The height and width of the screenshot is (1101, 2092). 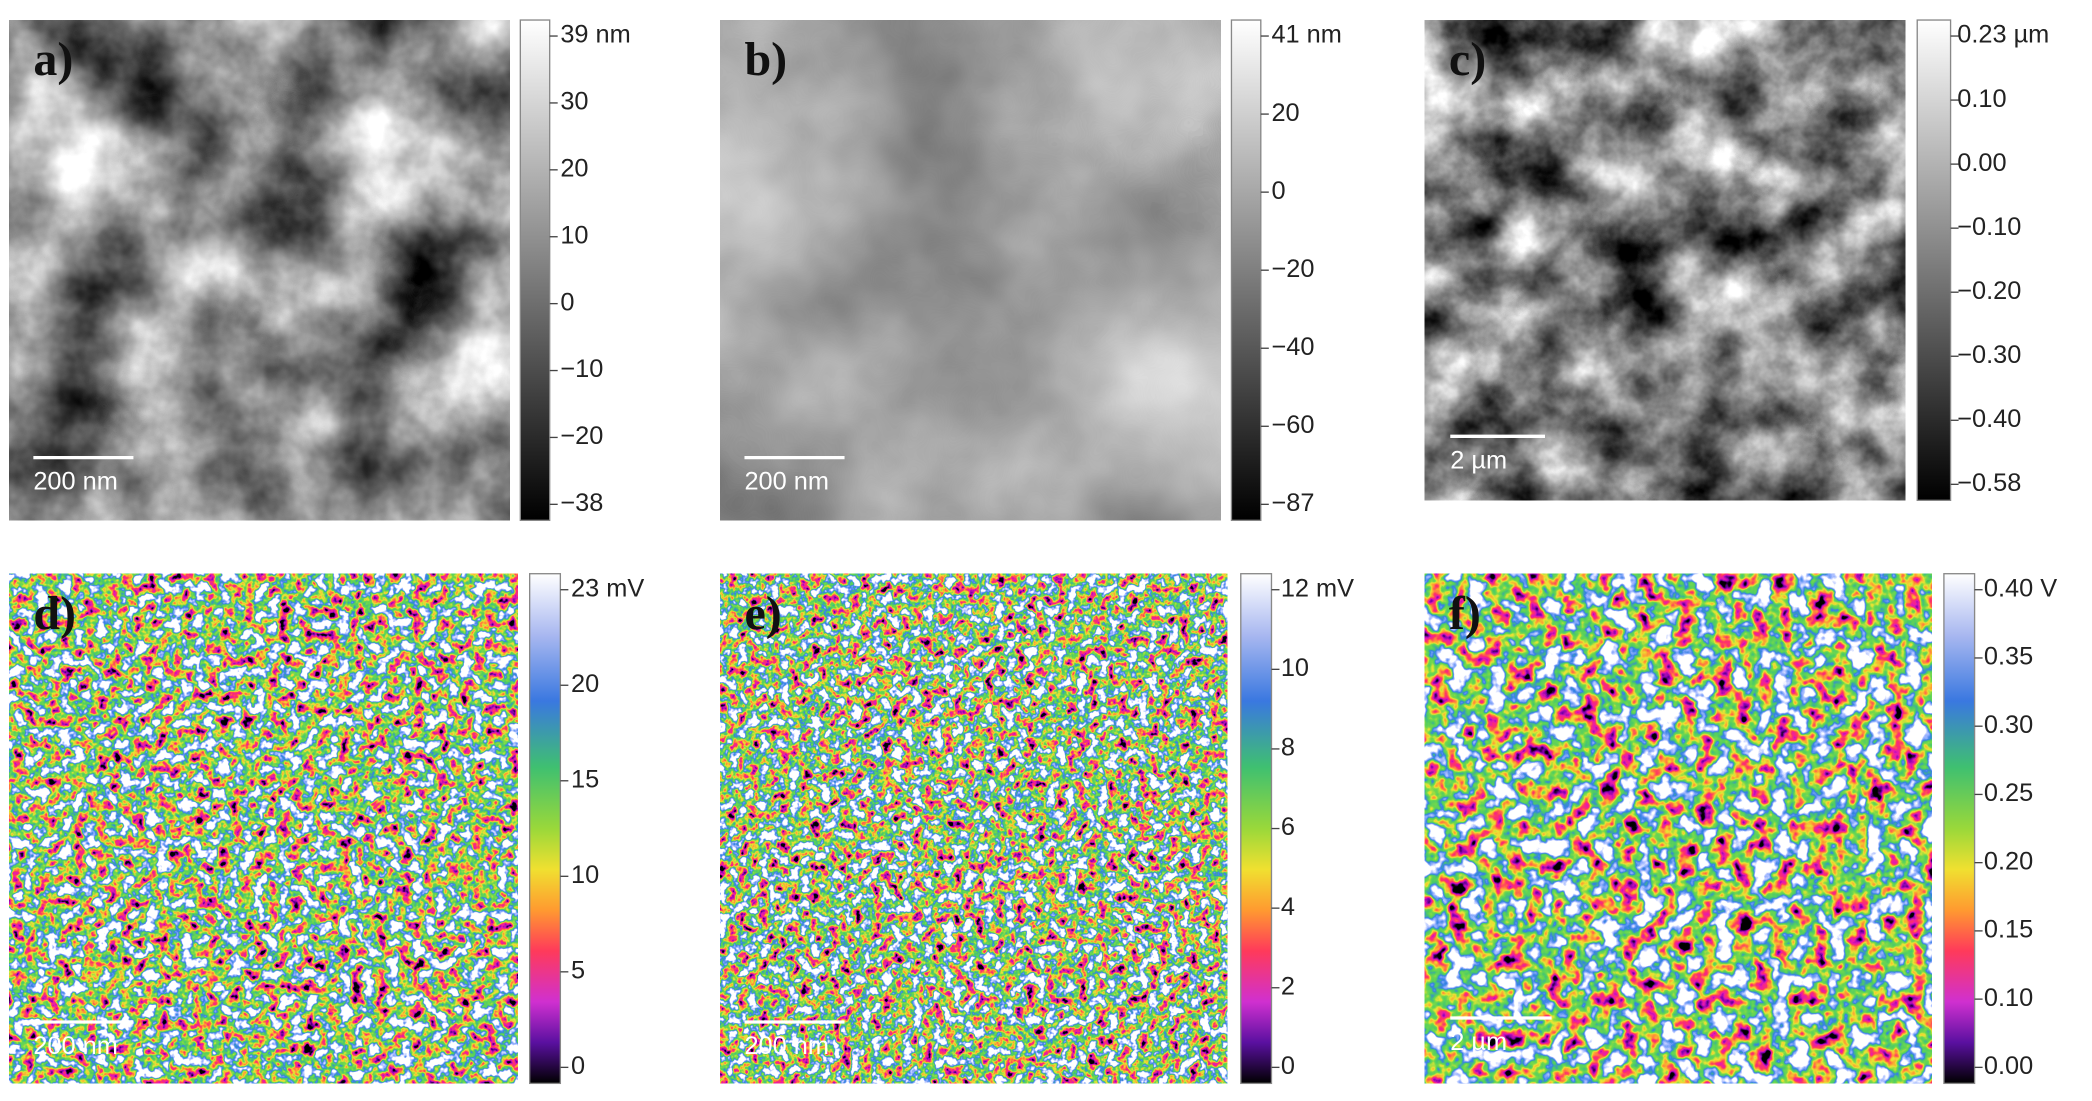 What do you see at coordinates (2008, 793) in the screenshot?
I see `colorbar-tick-label: 0.25` at bounding box center [2008, 793].